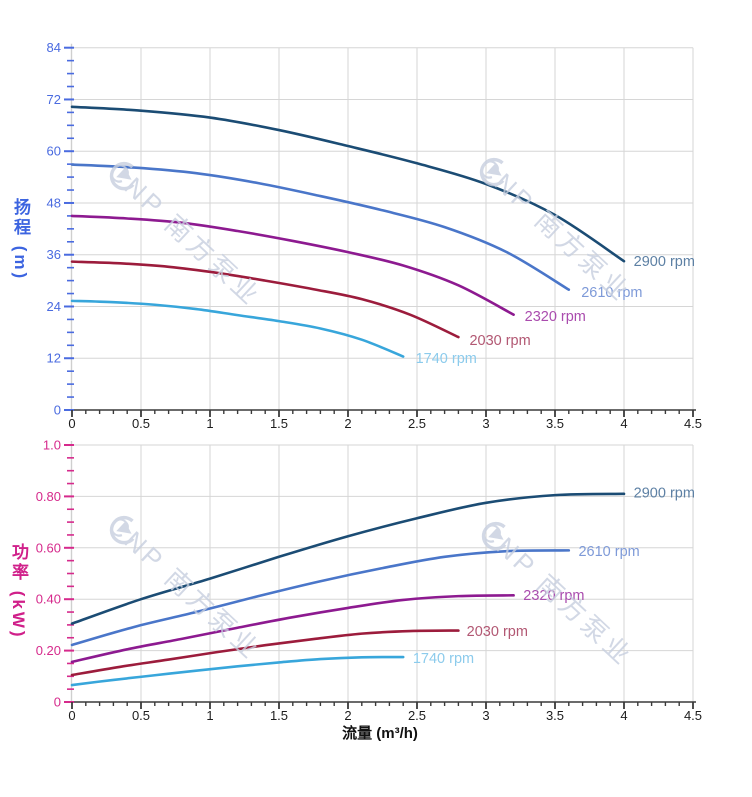  What do you see at coordinates (54, 306) in the screenshot?
I see `y-tick-label: 24` at bounding box center [54, 306].